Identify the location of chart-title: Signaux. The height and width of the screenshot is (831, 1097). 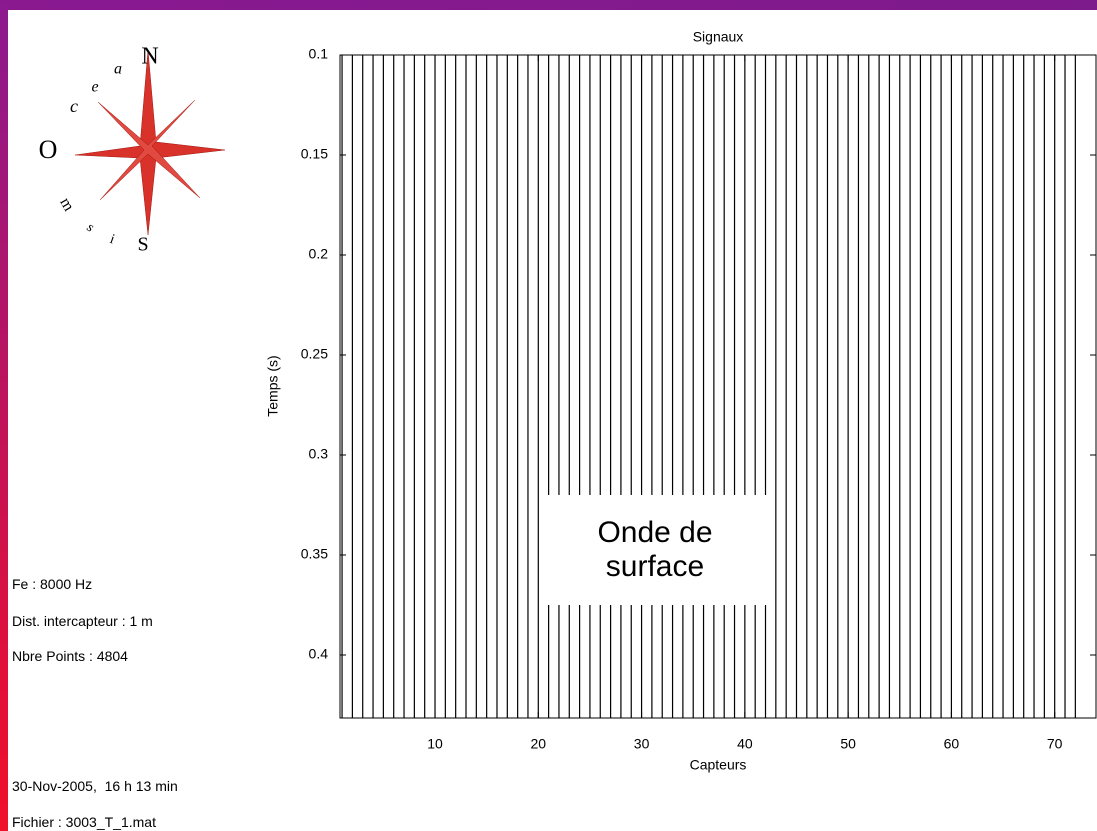
(718, 37).